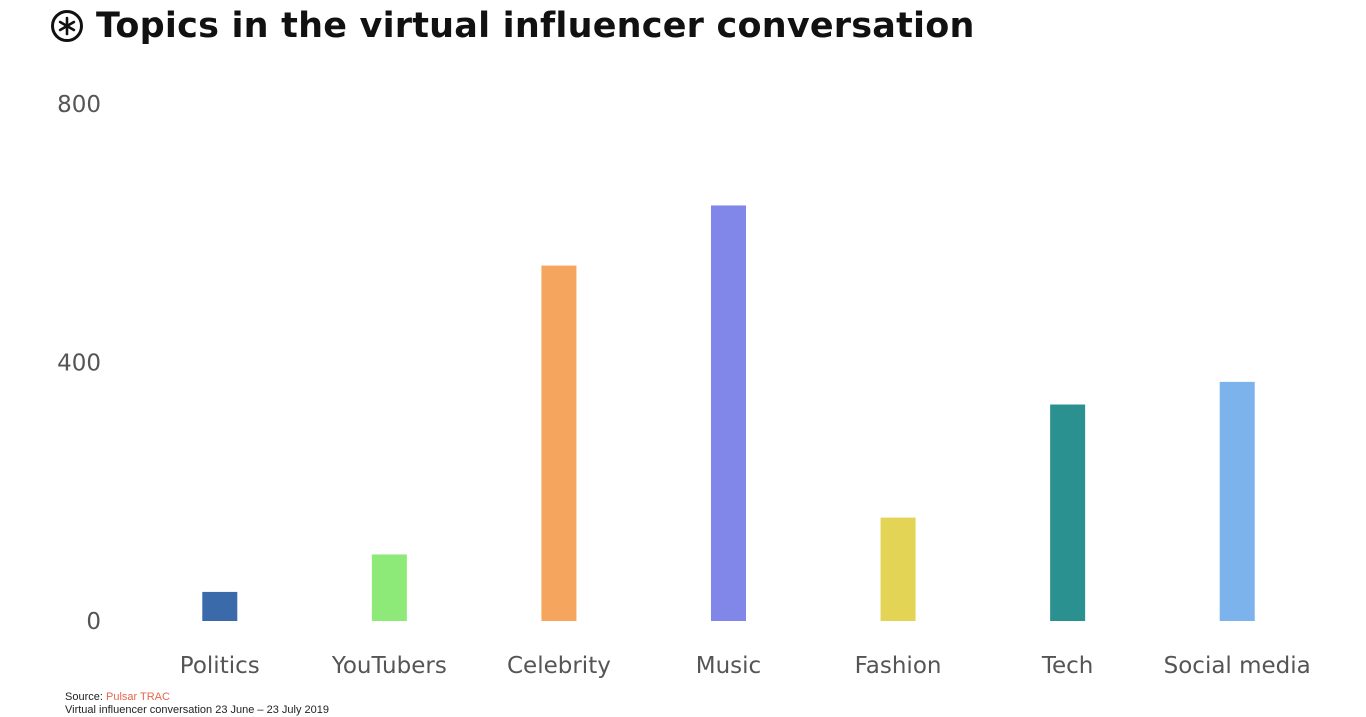 The image size is (1366, 717). What do you see at coordinates (389, 666) in the screenshot?
I see `x-tick-label: YouTubers` at bounding box center [389, 666].